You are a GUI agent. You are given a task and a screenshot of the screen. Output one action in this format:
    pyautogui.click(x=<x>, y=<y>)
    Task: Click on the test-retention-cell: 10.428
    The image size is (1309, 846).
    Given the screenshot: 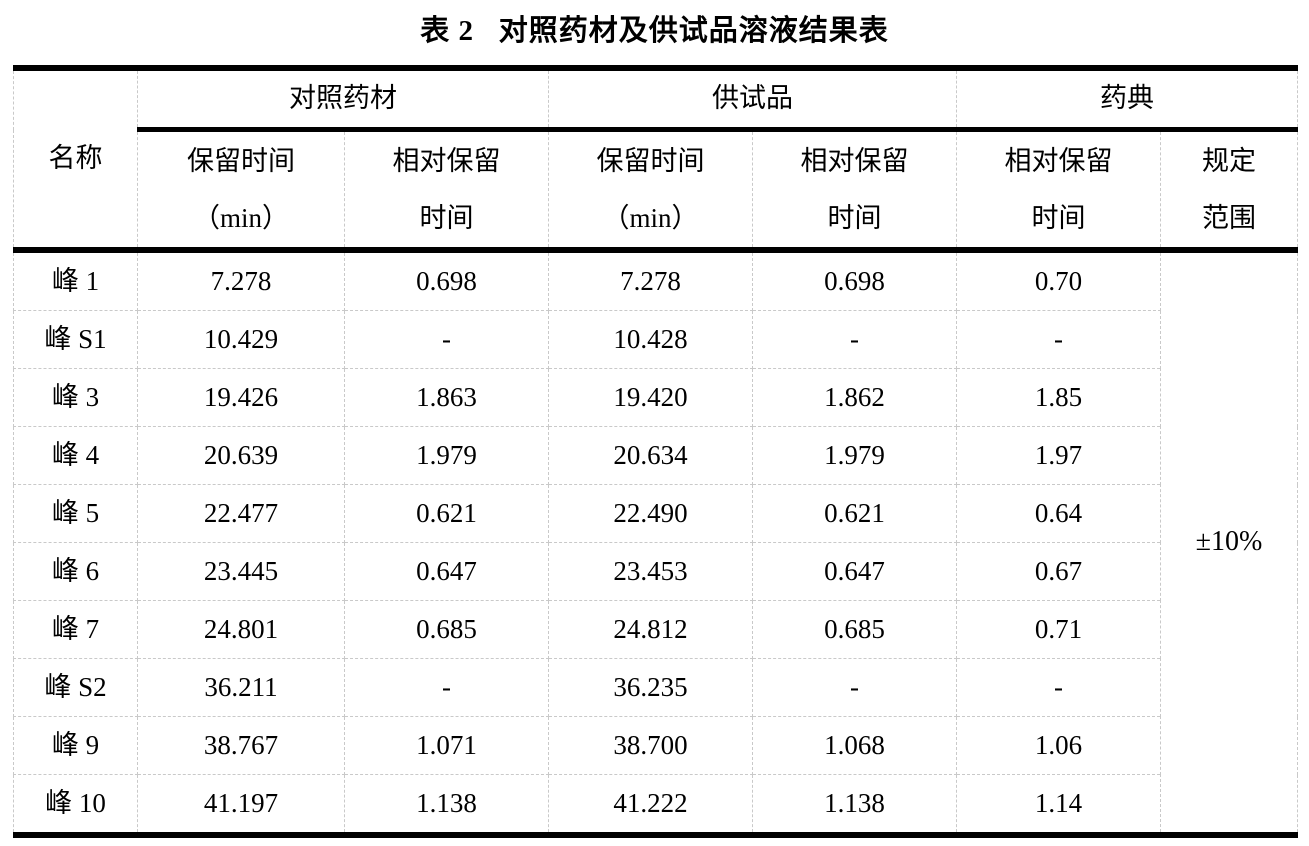 What is the action you would take?
    pyautogui.click(x=650, y=339)
    